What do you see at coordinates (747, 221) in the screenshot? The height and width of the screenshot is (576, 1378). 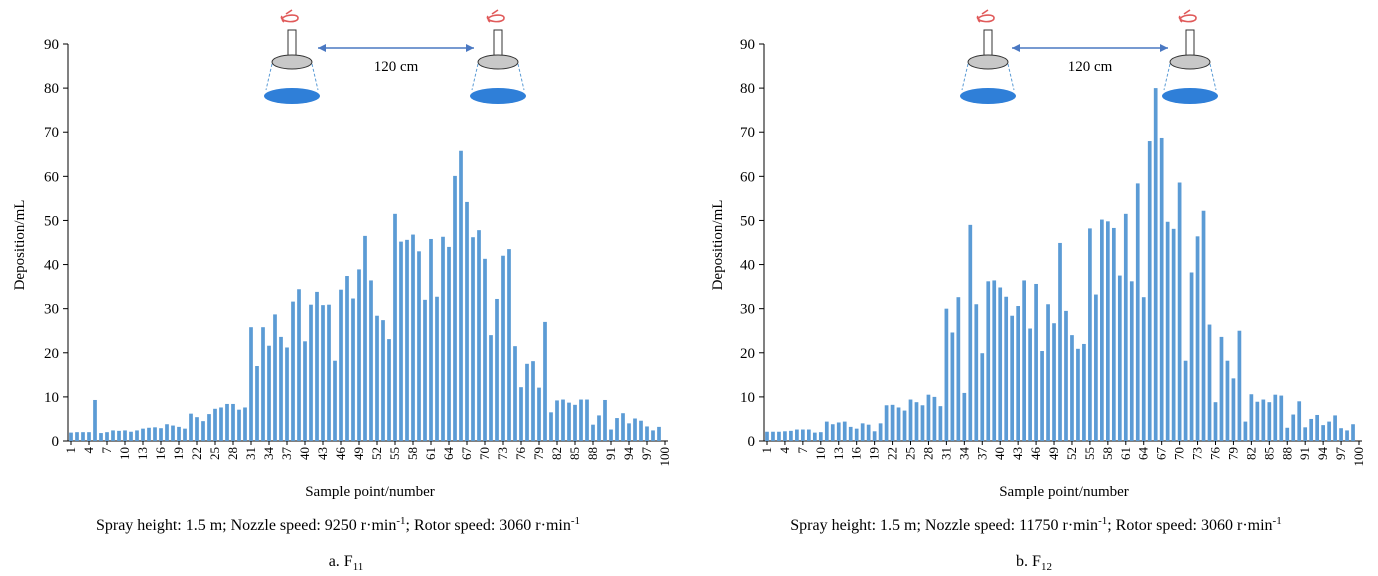 I see `y-tick-label: 50` at bounding box center [747, 221].